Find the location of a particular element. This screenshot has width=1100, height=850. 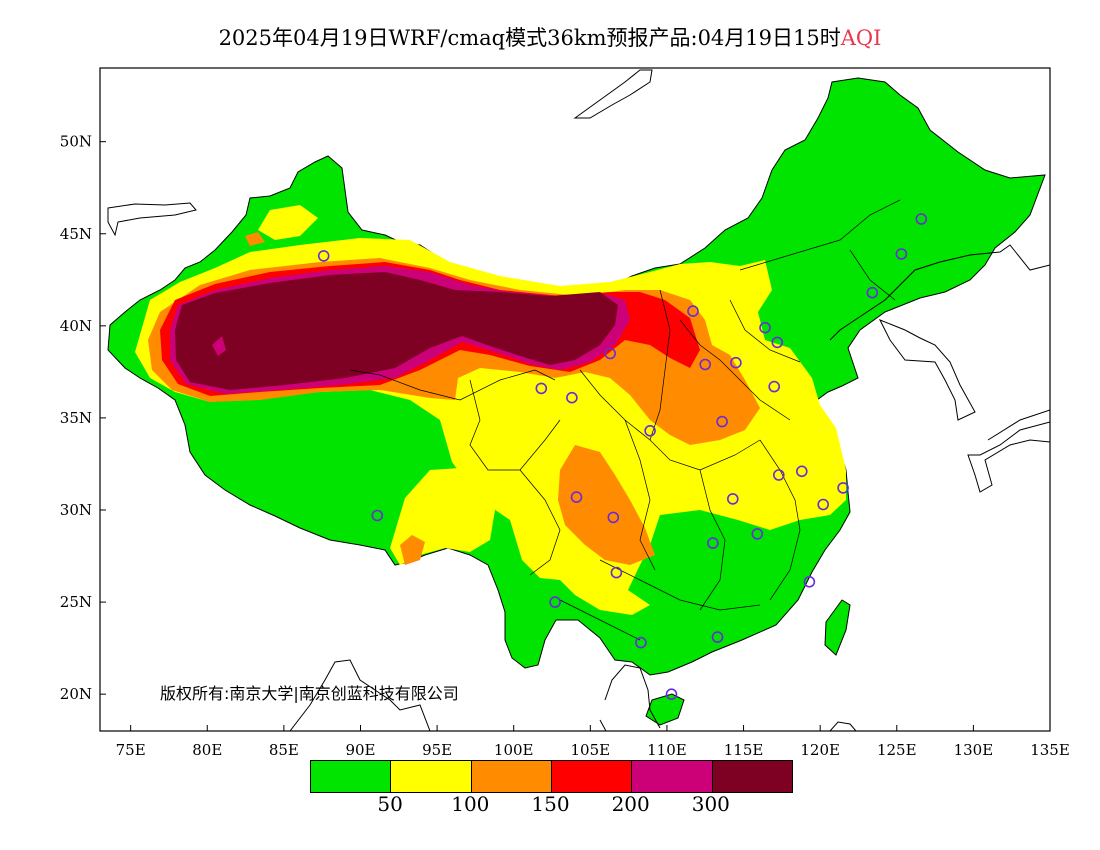

title-variable: AQI is located at coordinates (861, 38).